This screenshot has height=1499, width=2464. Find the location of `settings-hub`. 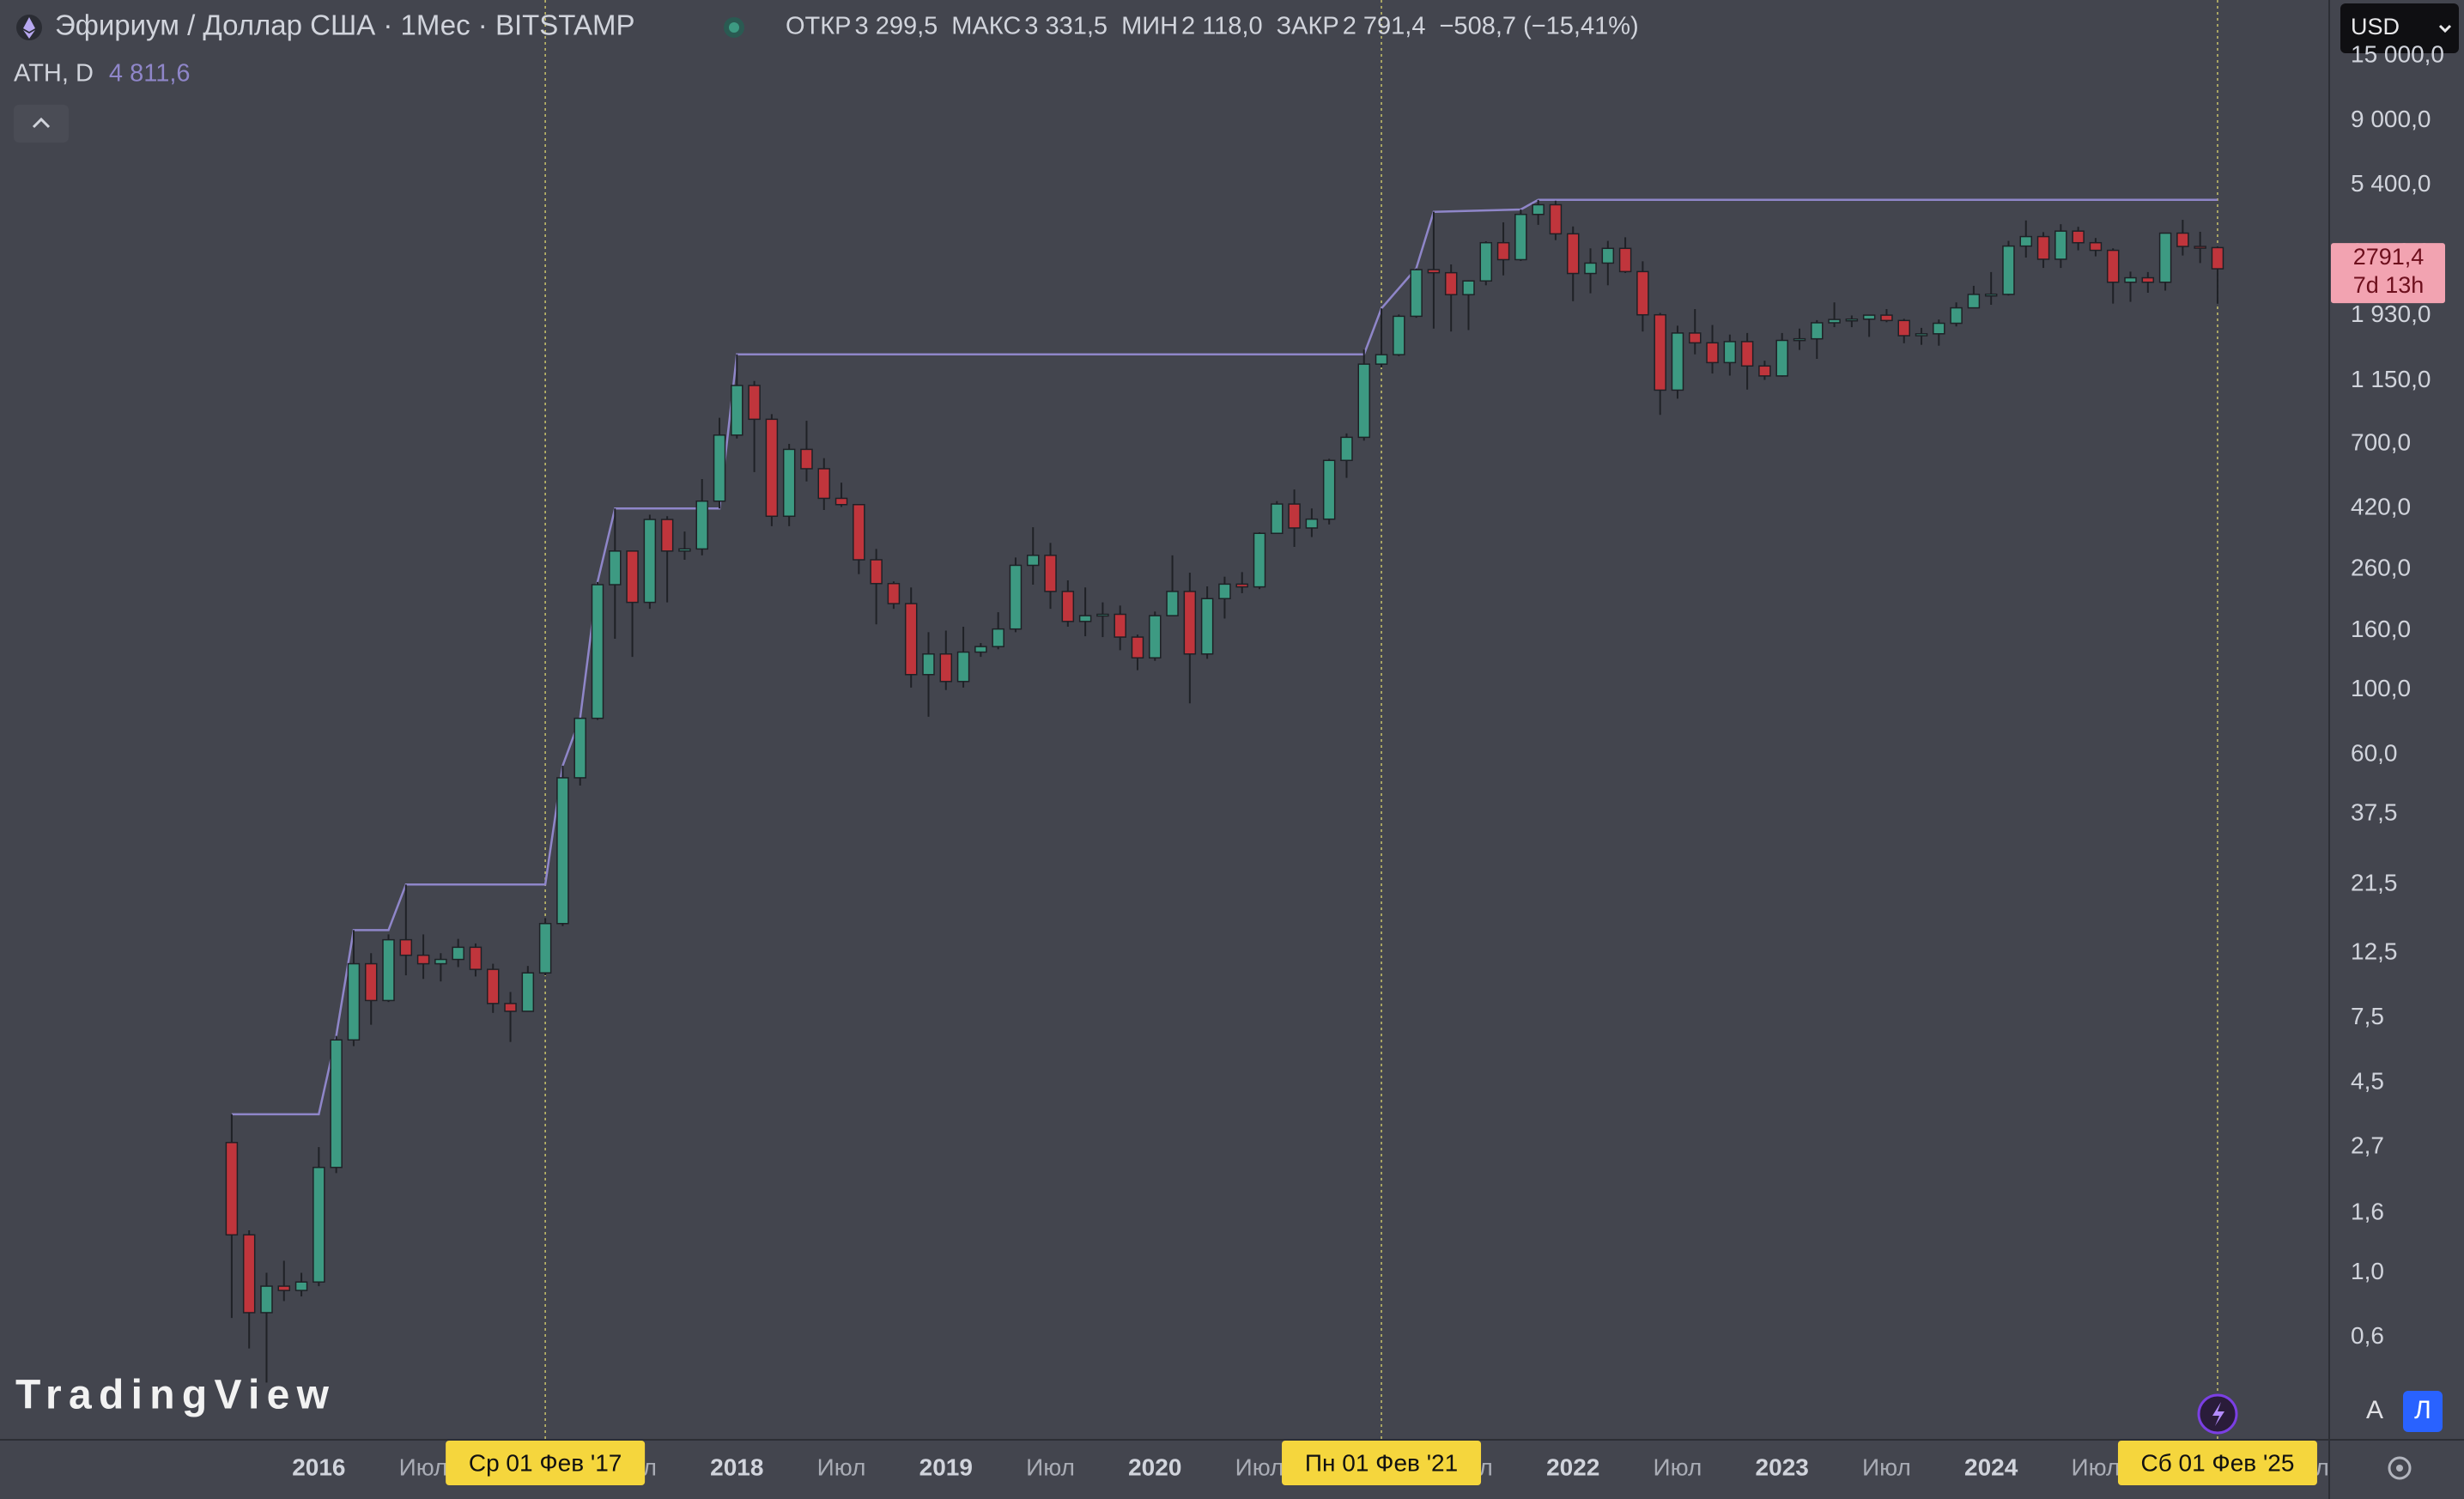

settings-hub is located at coordinates (2399, 1468).